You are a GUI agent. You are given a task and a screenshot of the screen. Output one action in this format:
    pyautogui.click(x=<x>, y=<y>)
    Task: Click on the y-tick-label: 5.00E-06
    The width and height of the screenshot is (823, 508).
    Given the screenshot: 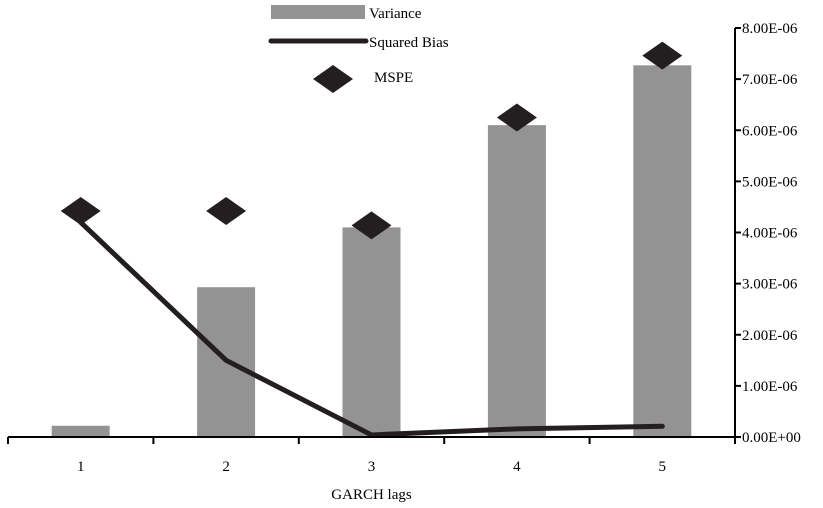 What is the action you would take?
    pyautogui.click(x=770, y=182)
    